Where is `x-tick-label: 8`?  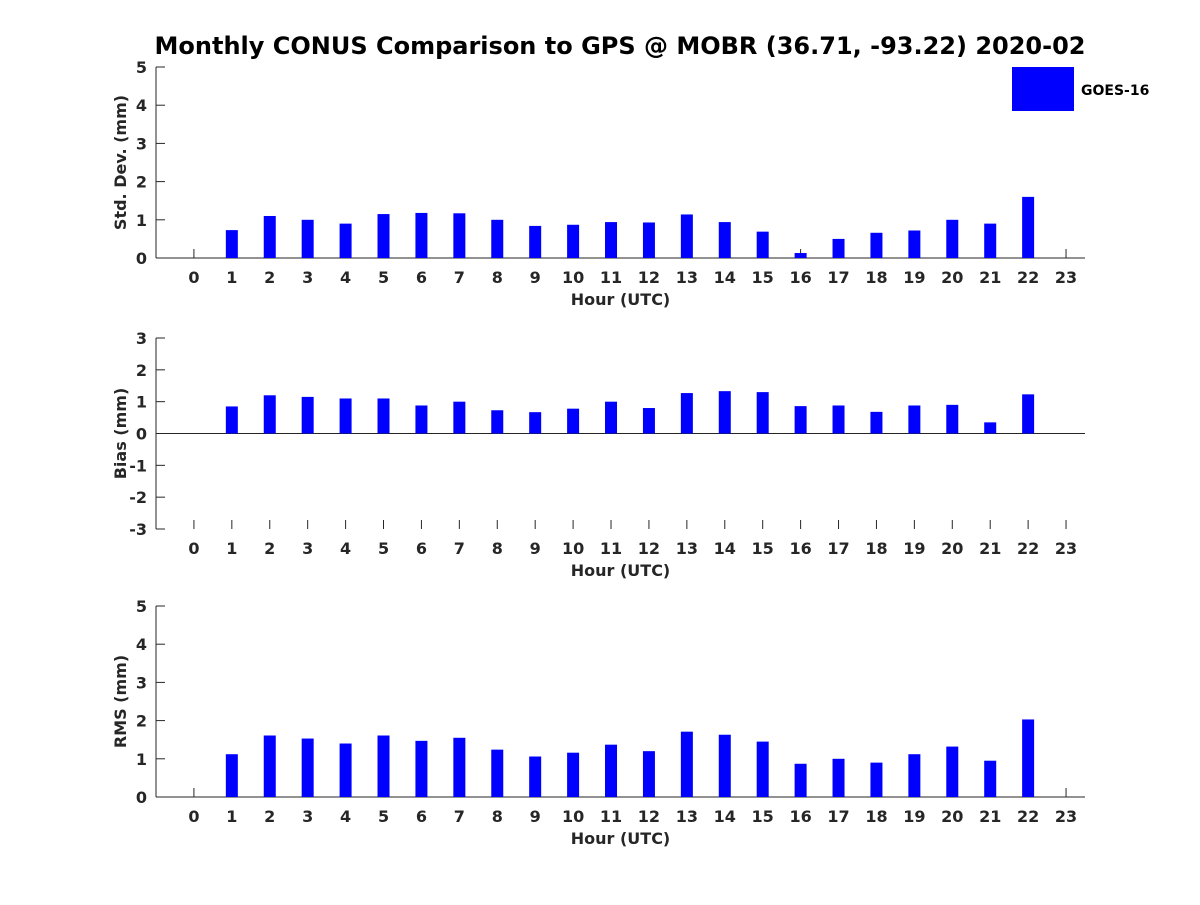 x-tick-label: 8 is located at coordinates (497, 277).